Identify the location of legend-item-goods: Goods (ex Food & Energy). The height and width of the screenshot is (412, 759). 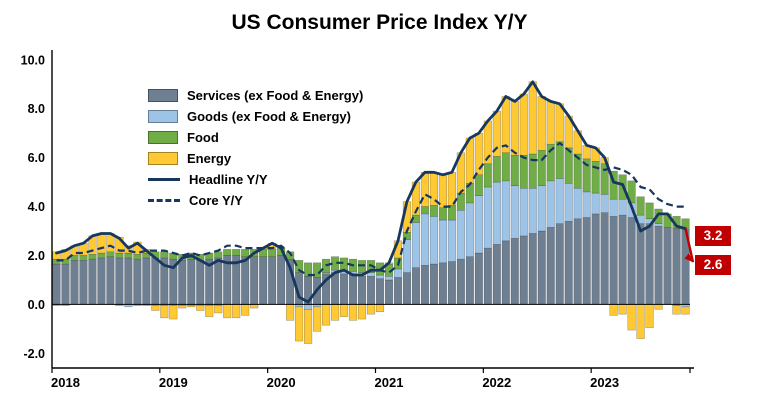
(255, 116).